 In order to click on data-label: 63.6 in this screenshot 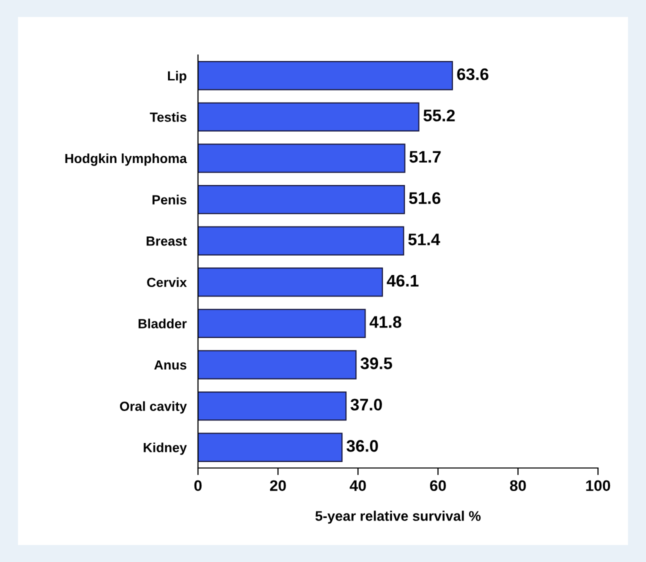, I will do `click(472, 74)`.